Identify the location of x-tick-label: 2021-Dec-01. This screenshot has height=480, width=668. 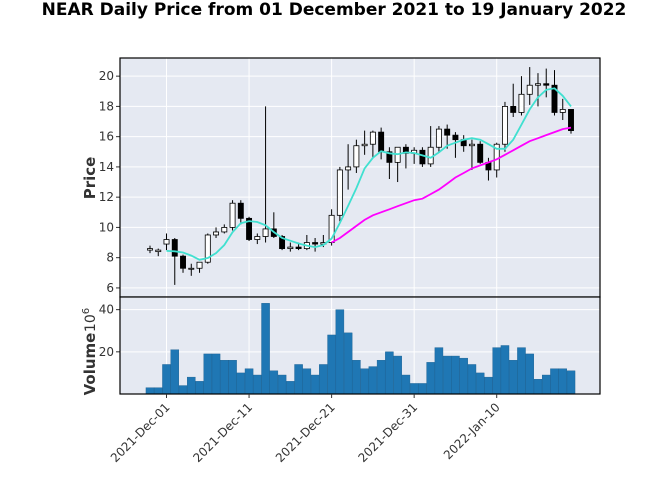
(140, 432).